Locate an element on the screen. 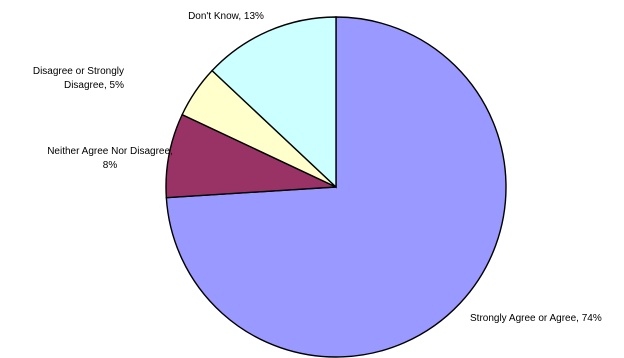 This screenshot has height=358, width=624. slice-label-line: Disagree, 5% is located at coordinates (94, 85).